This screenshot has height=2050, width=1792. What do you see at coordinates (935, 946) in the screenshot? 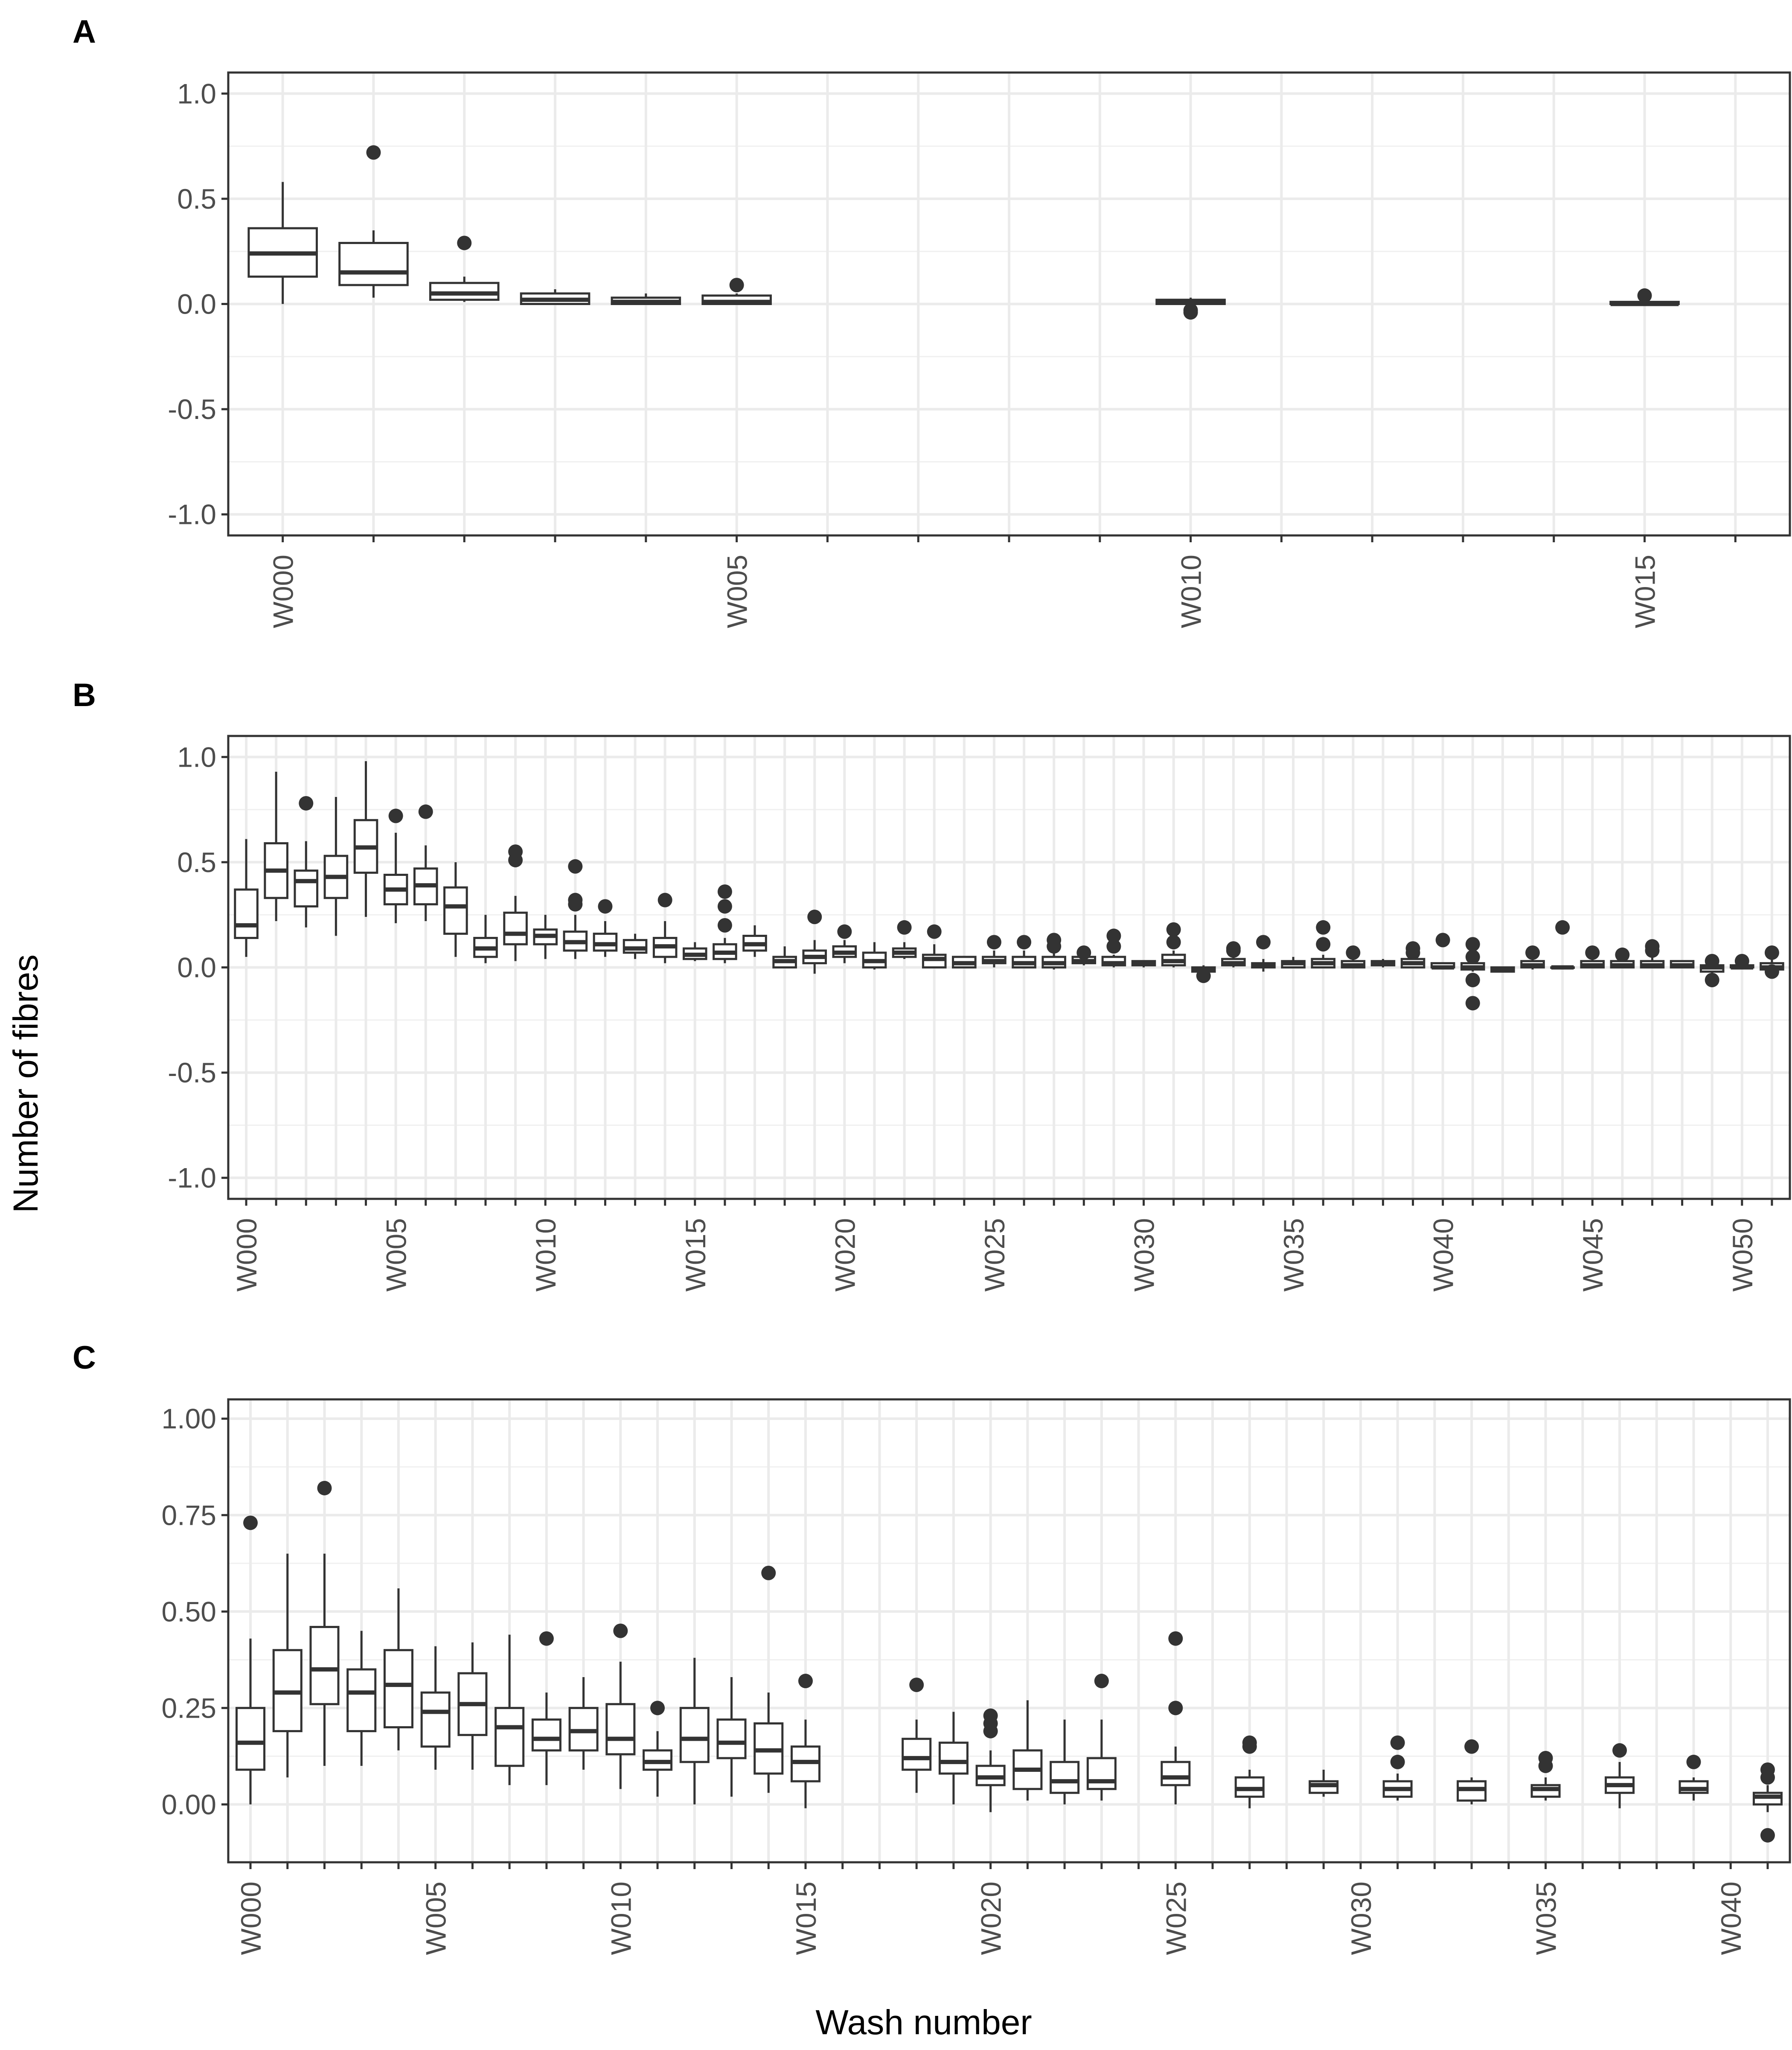
I see `box-w023` at bounding box center [935, 946].